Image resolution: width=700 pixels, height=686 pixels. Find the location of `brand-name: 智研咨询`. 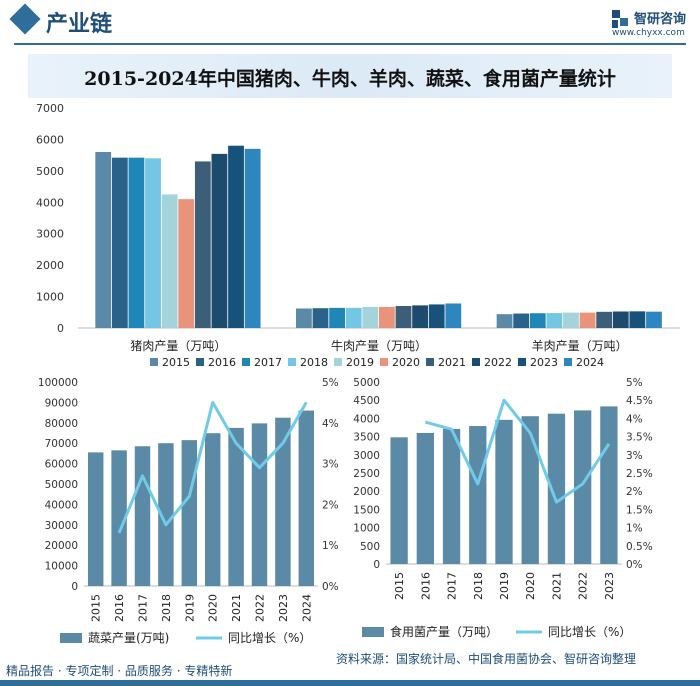

brand-name: 智研咨询 is located at coordinates (660, 19).